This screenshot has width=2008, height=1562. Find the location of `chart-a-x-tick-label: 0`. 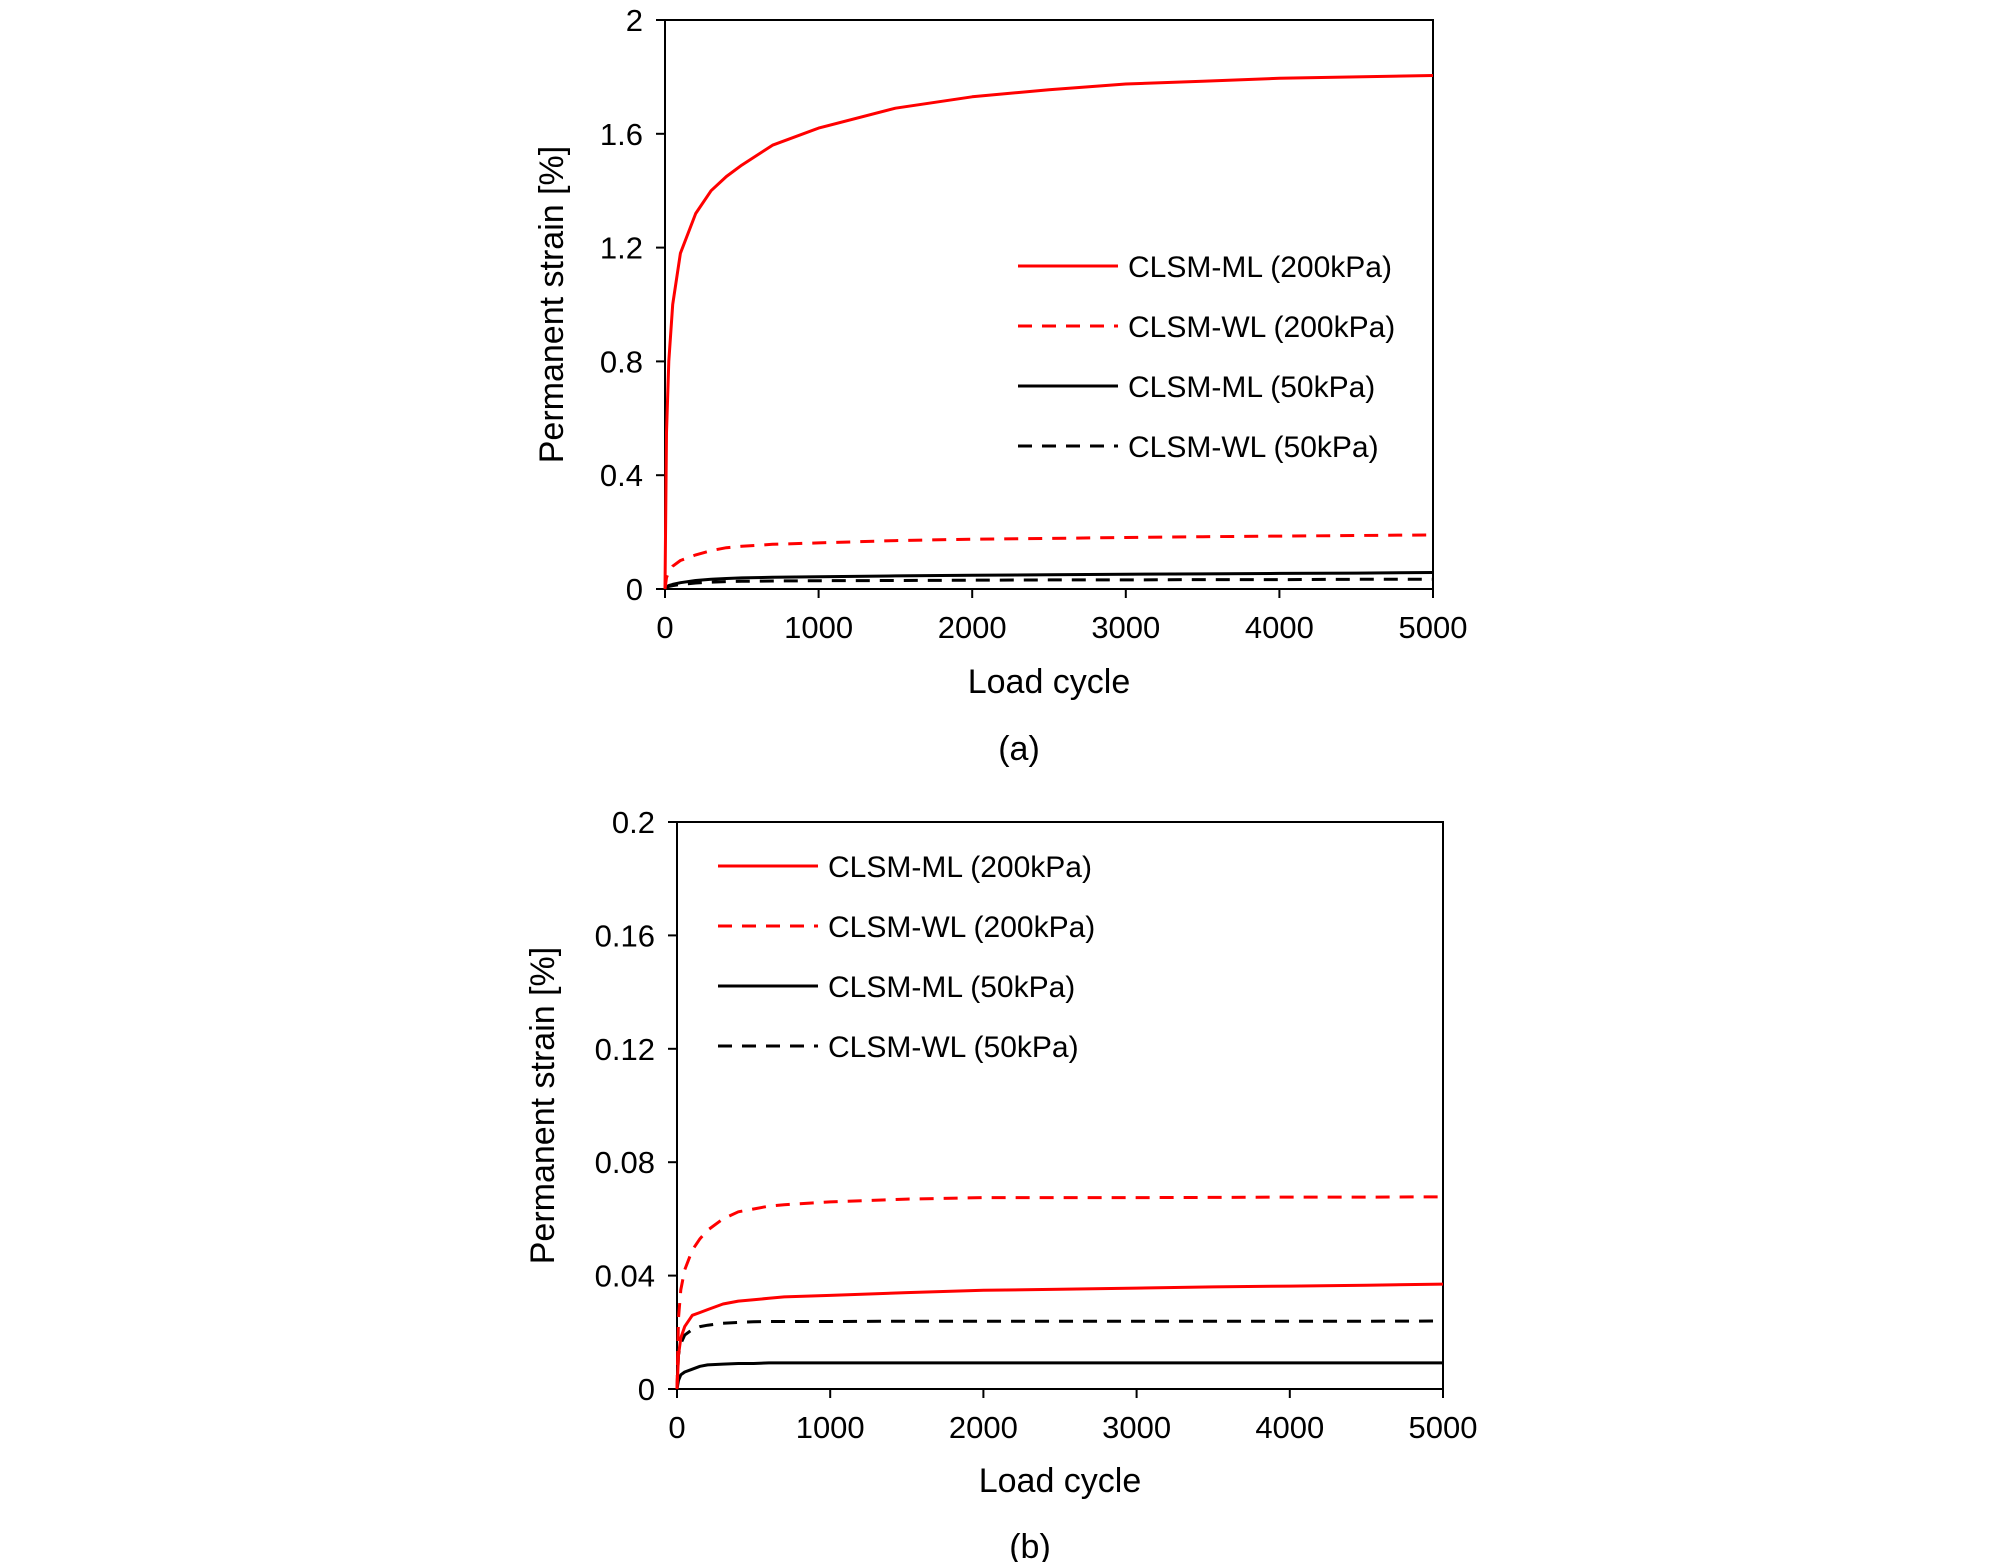

chart-a-x-tick-label: 0 is located at coordinates (664, 627).